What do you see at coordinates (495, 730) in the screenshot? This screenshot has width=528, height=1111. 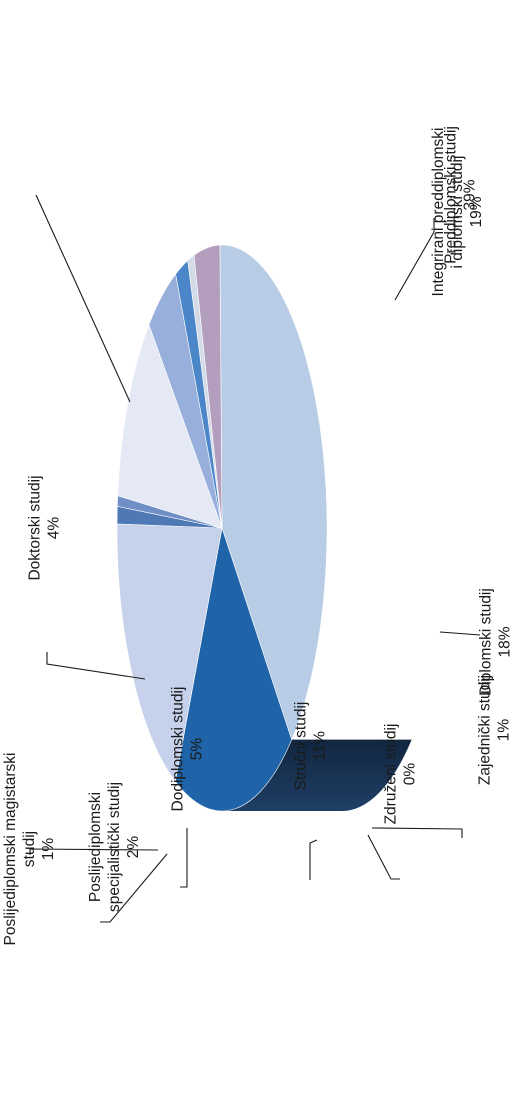 I see `label-group-zajednicki-studij: Zajednički studij 1%` at bounding box center [495, 730].